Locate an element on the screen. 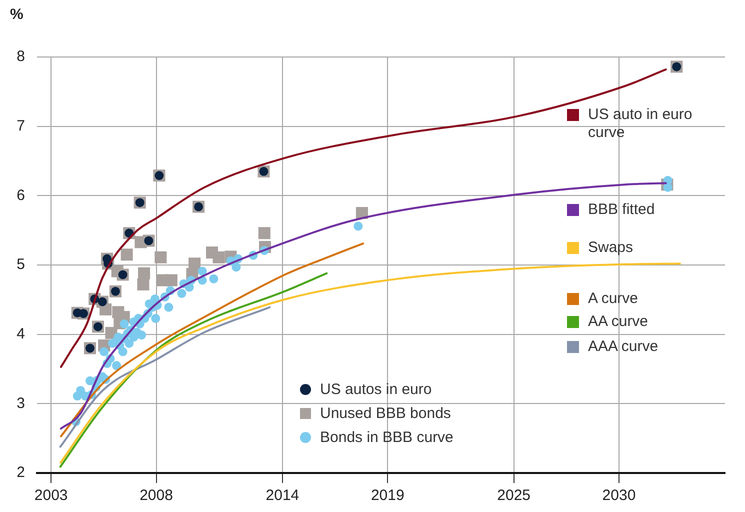 Image resolution: width=745 pixels, height=512 pixels. x-tick-label: 2014 is located at coordinates (283, 495).